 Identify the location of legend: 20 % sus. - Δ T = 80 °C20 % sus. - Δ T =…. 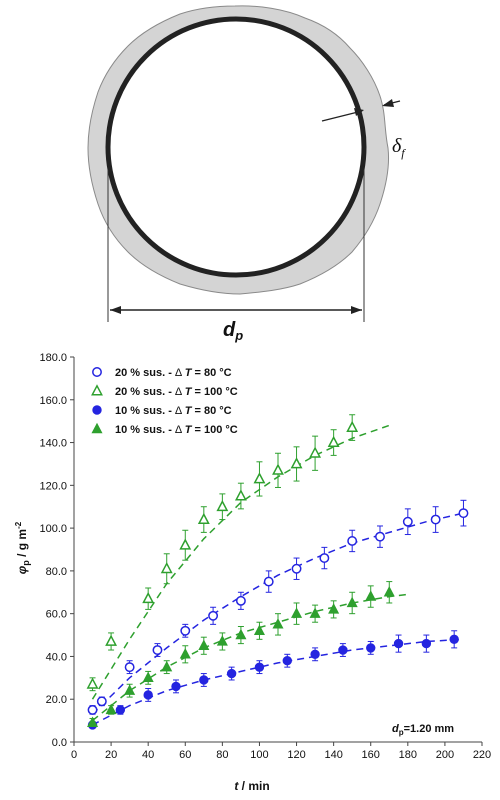
(164, 401).